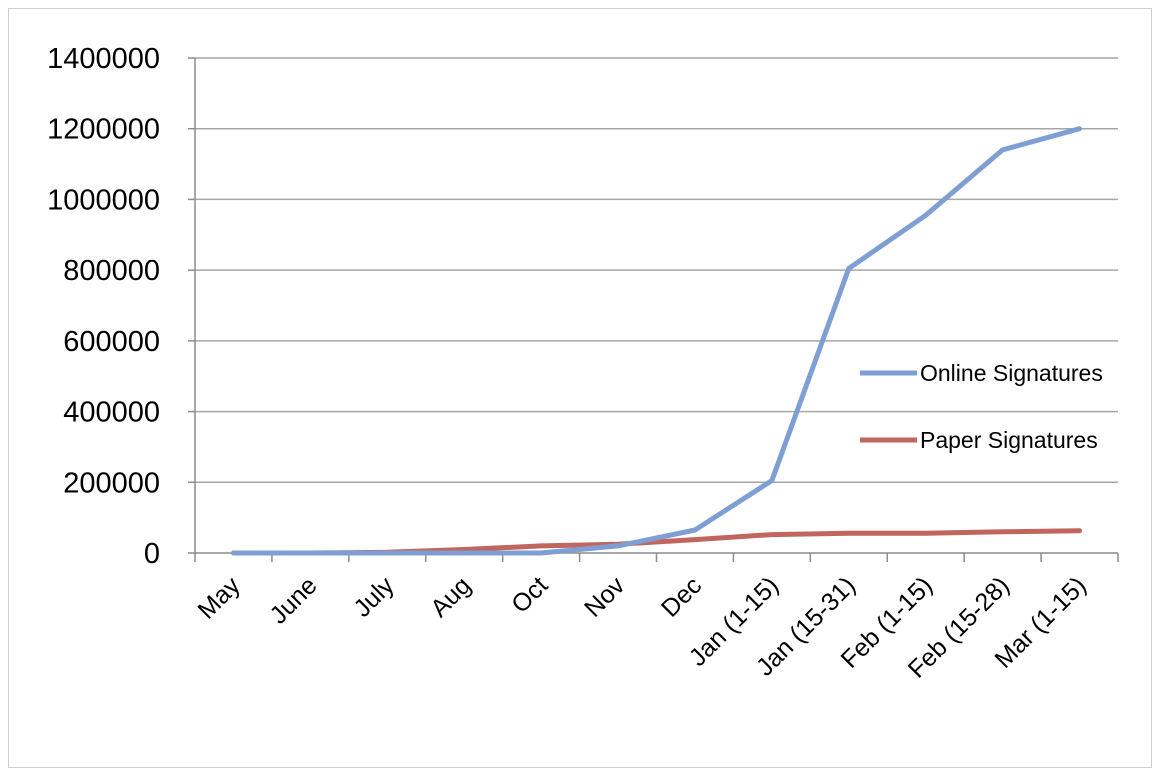 Image resolution: width=1160 pixels, height=776 pixels. I want to click on y-tick-label: 1400000, so click(103, 59).